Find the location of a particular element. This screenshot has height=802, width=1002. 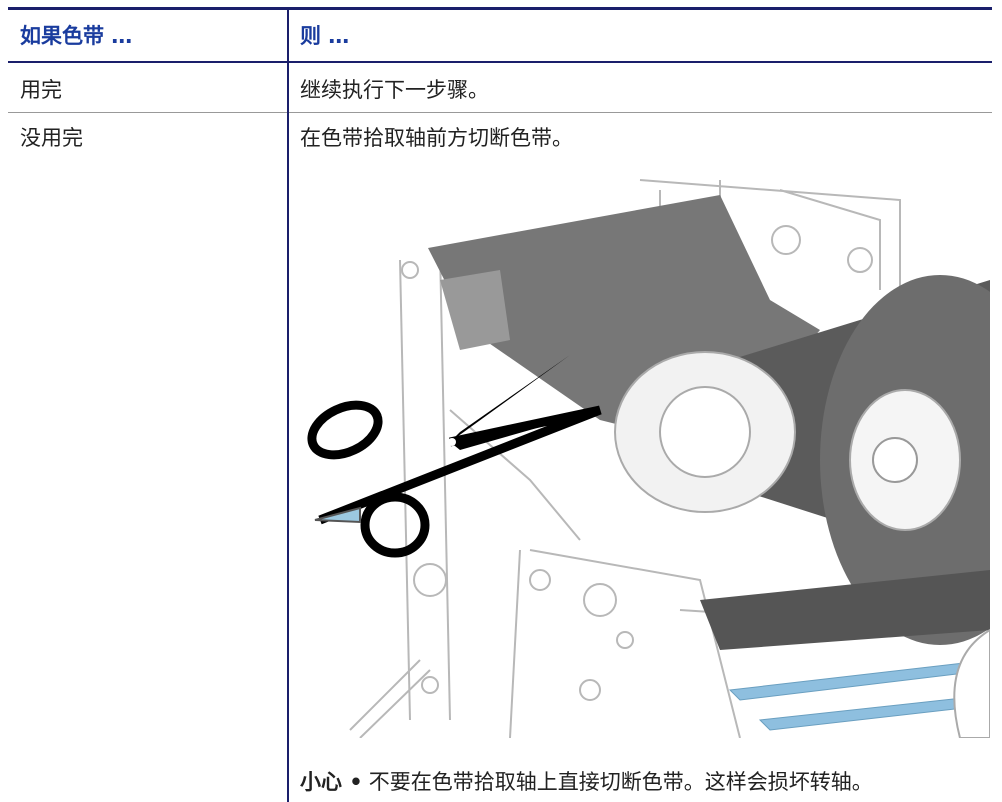

action-cell: 在色带拾取轴前方切断色带。 is located at coordinates (436, 138).